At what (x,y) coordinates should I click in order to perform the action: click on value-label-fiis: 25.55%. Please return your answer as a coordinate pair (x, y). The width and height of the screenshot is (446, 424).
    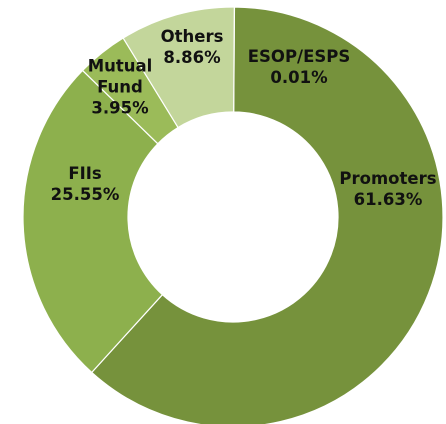
    Looking at the image, I should click on (85, 194).